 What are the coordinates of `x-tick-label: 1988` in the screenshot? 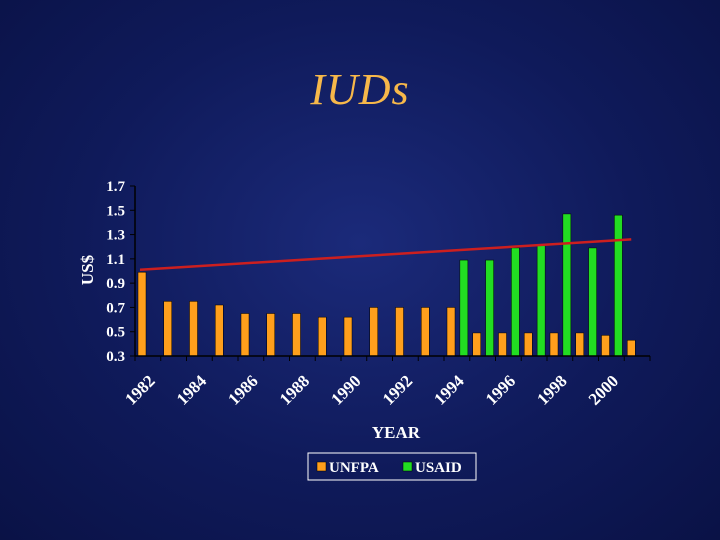 It's located at (294, 389).